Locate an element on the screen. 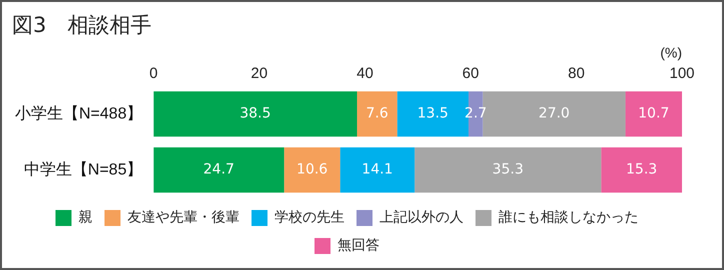 Image resolution: width=724 pixels, height=270 pixels. legend-label: 誰にも相談しなかった is located at coordinates (568, 218).